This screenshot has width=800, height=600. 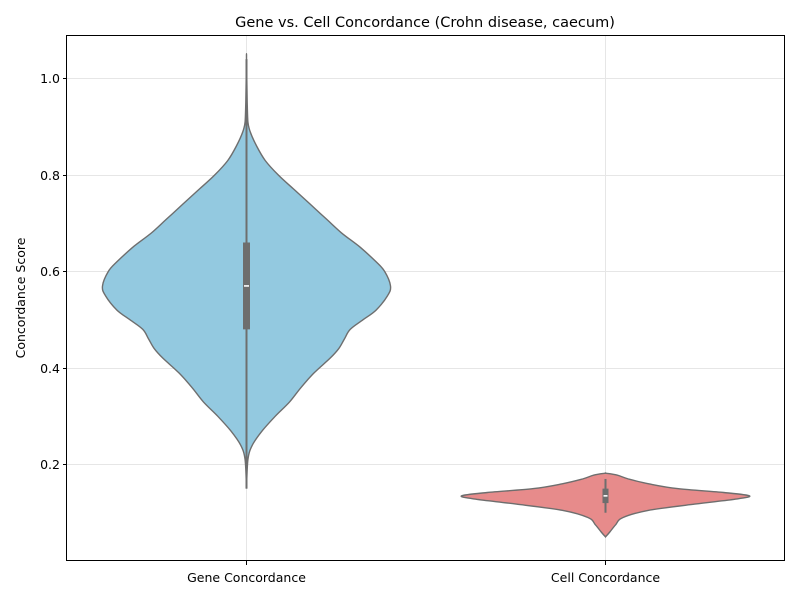 I want to click on y-tick-label: 0.2, so click(x=50, y=464).